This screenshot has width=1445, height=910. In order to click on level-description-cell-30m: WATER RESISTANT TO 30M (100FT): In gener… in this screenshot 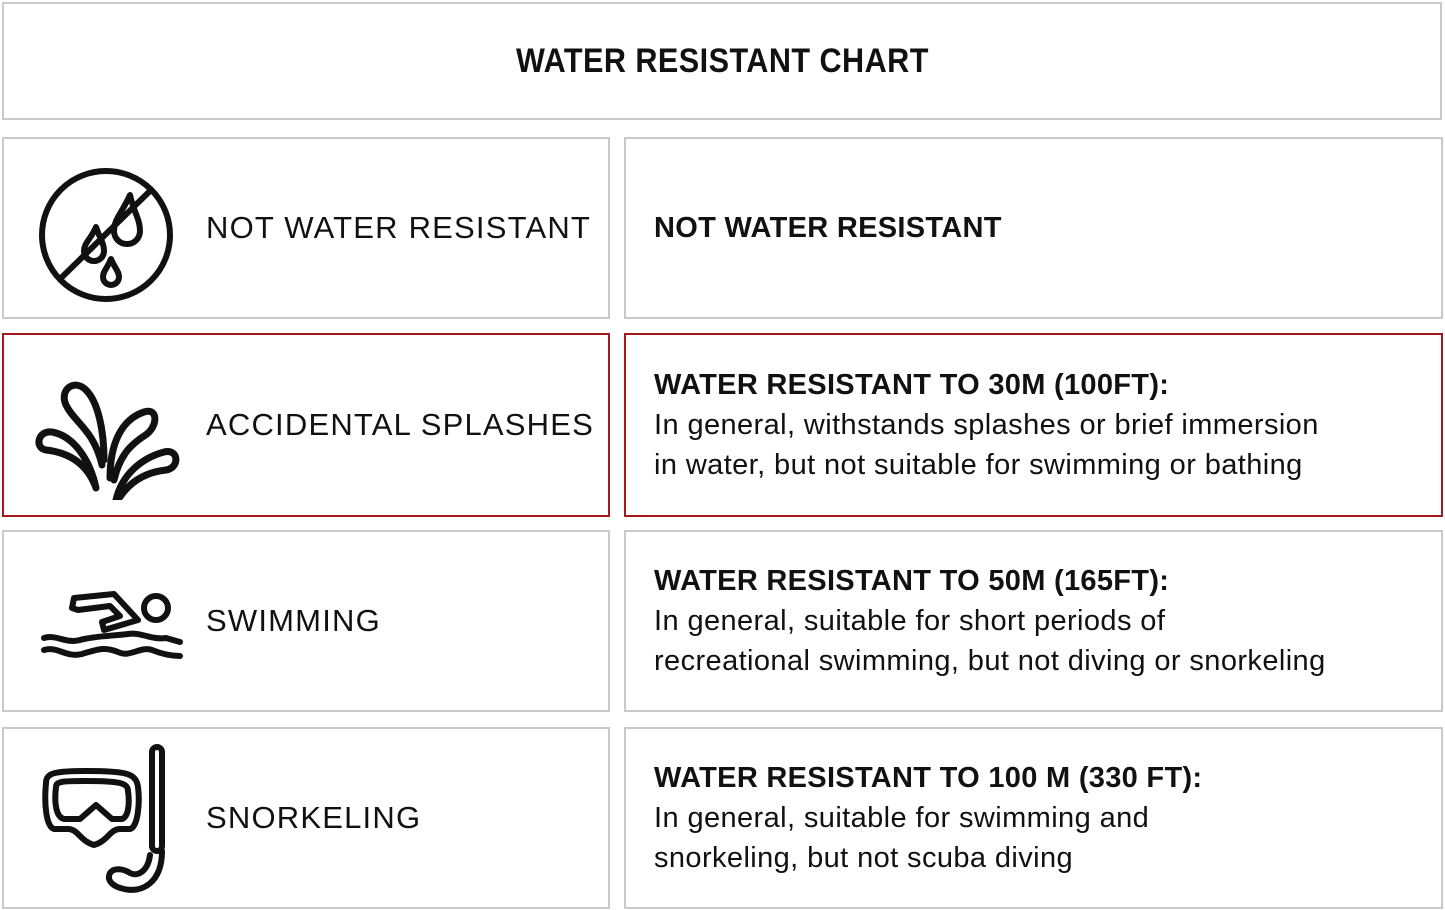, I will do `click(1033, 425)`.